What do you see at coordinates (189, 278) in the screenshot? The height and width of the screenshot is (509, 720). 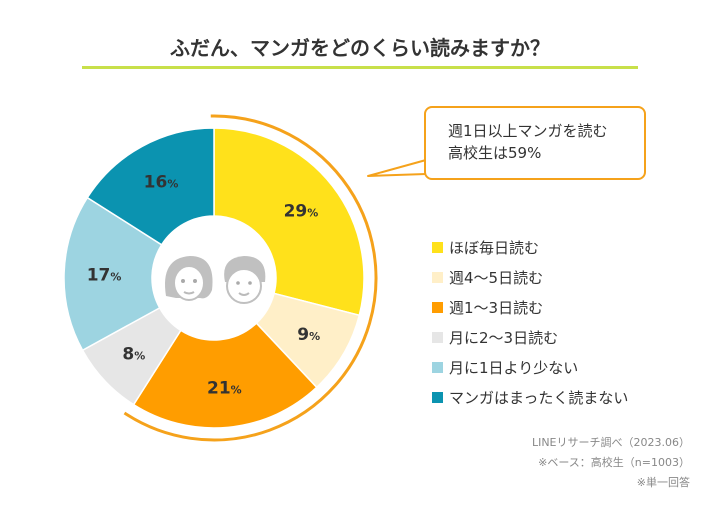 I see `woman-face-icon` at bounding box center [189, 278].